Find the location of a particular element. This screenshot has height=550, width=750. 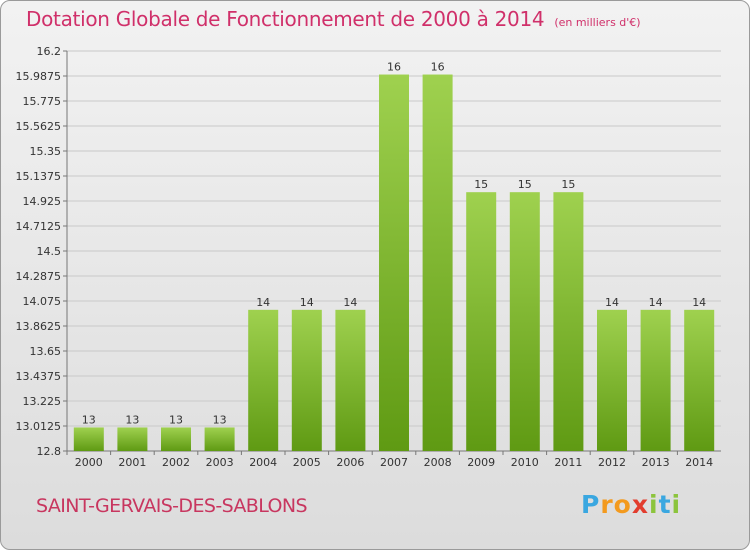

bar-2013 is located at coordinates (655, 380).